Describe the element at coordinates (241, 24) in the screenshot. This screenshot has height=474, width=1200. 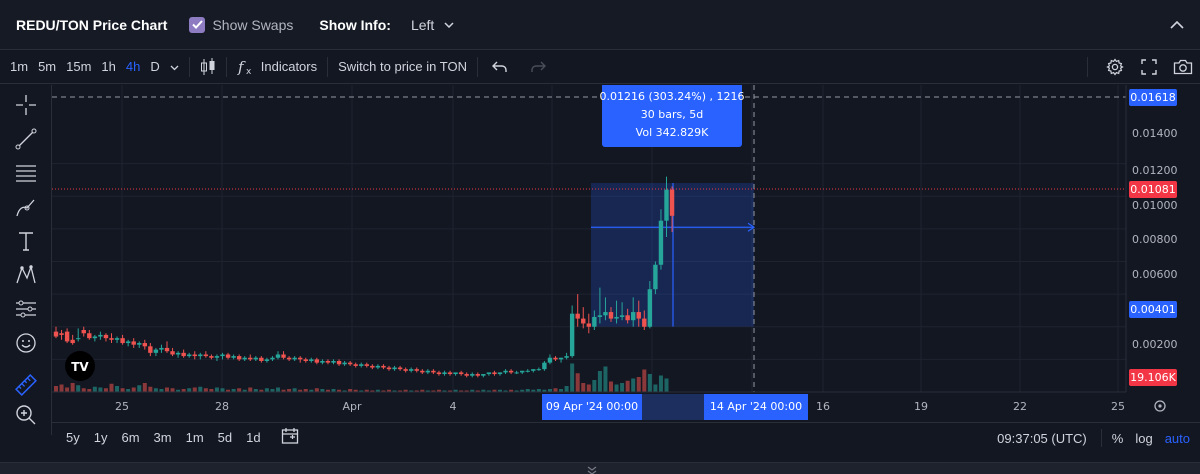
I see `show-swaps-toggle: Show Swaps` at that location.